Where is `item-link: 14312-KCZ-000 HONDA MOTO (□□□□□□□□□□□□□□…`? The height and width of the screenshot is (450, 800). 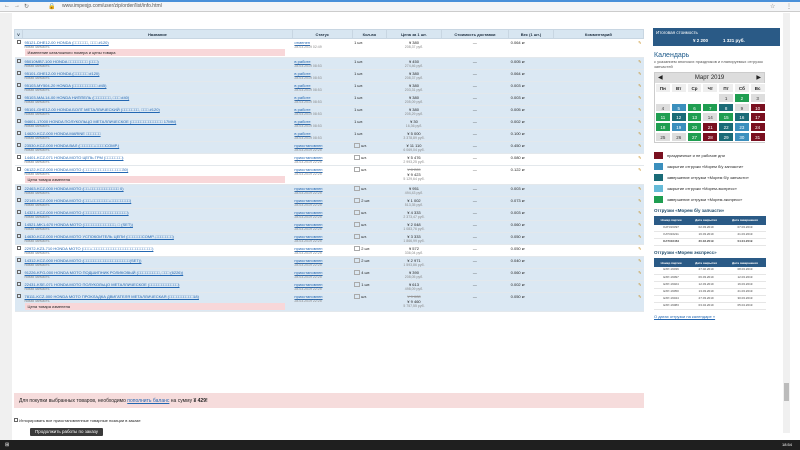 item-link: 14312-KCZ-000 HONDA MOTO (□□□□□□□□□□□□□□… is located at coordinates (83, 260).